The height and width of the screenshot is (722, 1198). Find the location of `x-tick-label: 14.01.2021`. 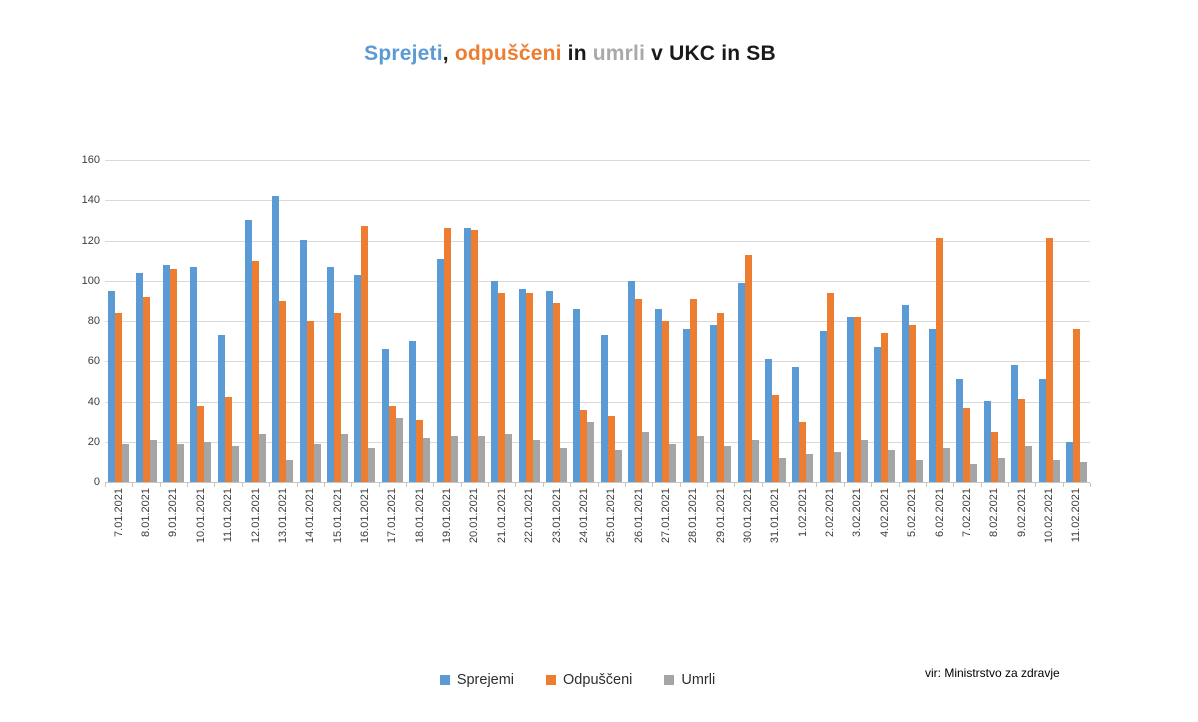

x-tick-label: 14.01.2021 is located at coordinates (310, 516).